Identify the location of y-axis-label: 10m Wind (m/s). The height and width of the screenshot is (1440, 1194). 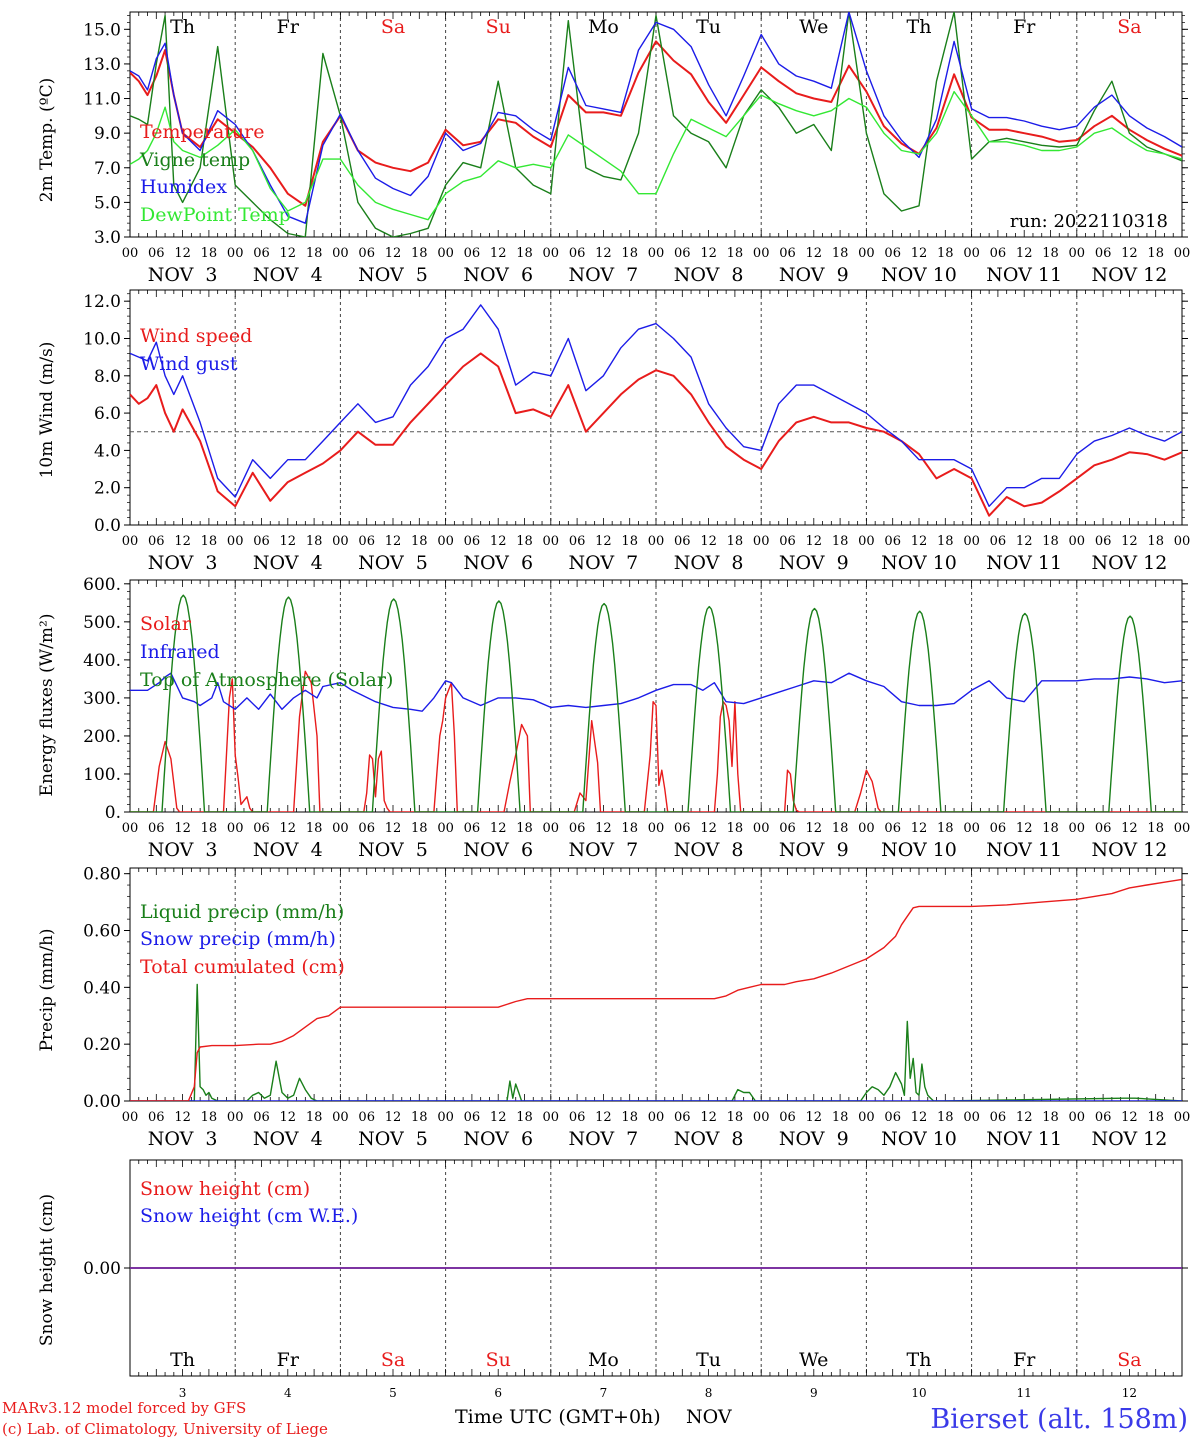
(47, 410).